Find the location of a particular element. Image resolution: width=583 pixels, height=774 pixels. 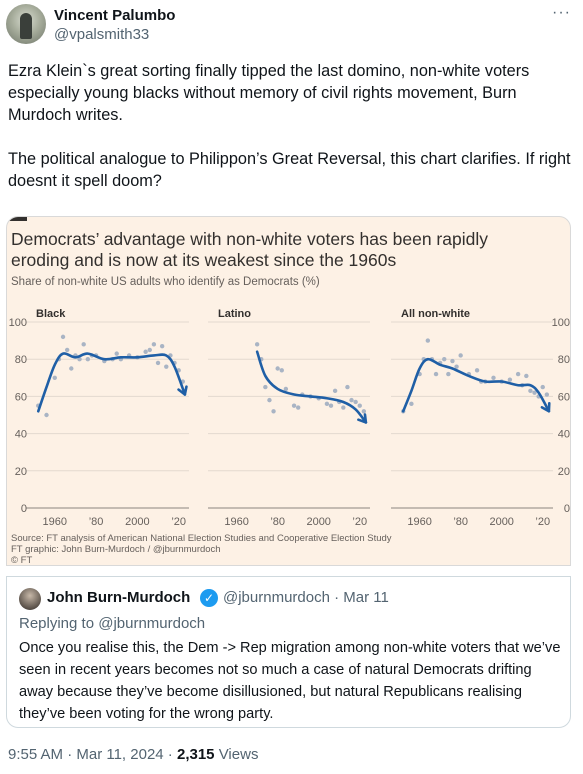

y-tick-label: 60 is located at coordinates (21, 397).